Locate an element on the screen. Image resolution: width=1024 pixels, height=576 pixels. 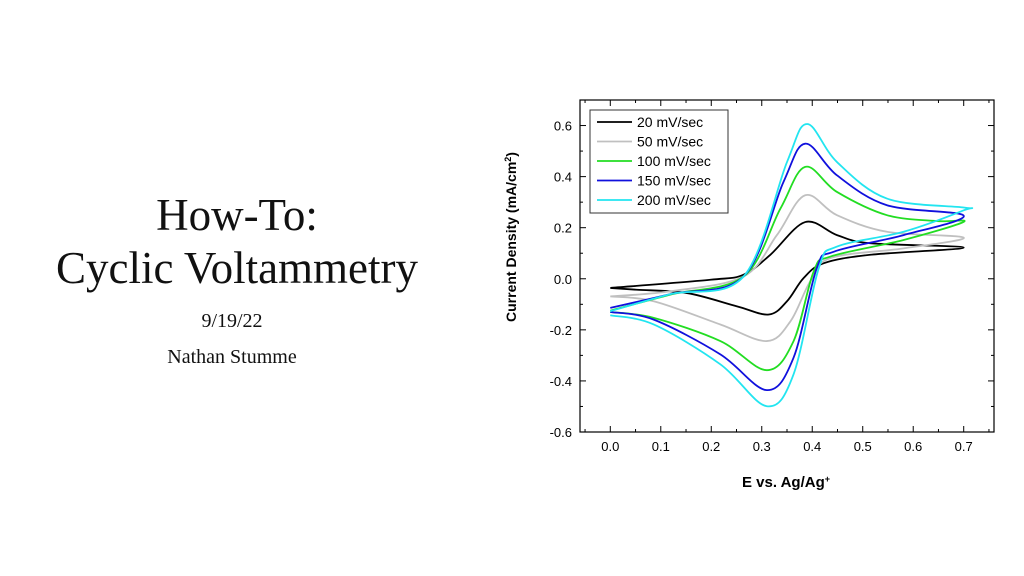
slide-title-line2: Cyclic Voltammetry is located at coordinates (237, 268).